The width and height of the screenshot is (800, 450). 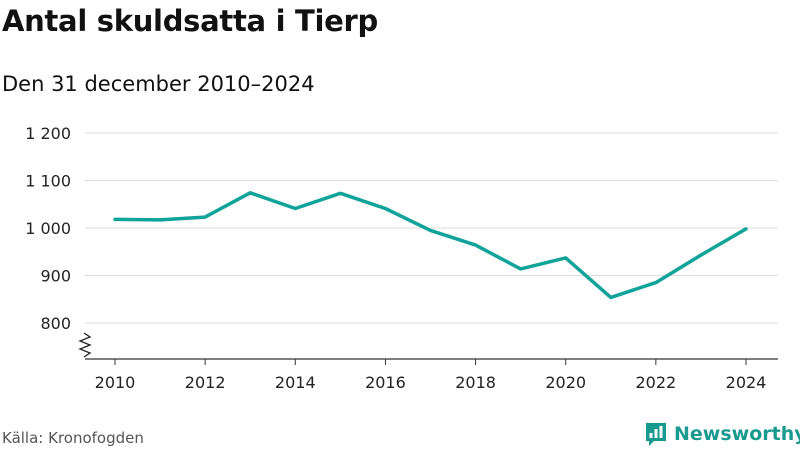 What do you see at coordinates (385, 382) in the screenshot?
I see `x-tick-label: 2016` at bounding box center [385, 382].